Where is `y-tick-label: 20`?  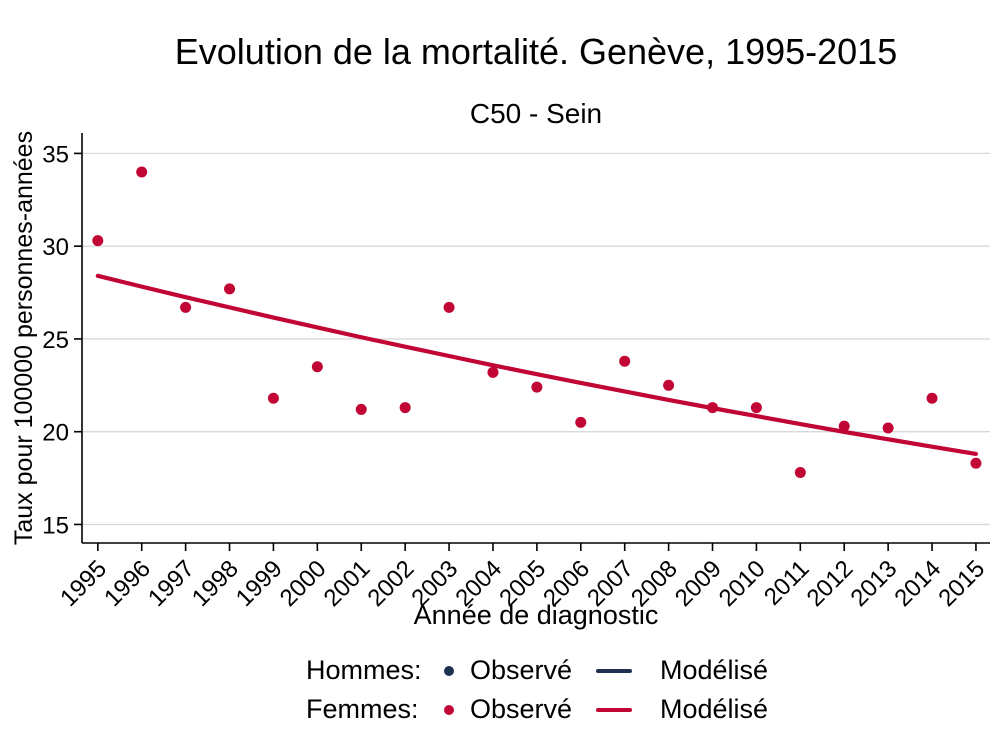 y-tick-label: 20 is located at coordinates (55, 433).